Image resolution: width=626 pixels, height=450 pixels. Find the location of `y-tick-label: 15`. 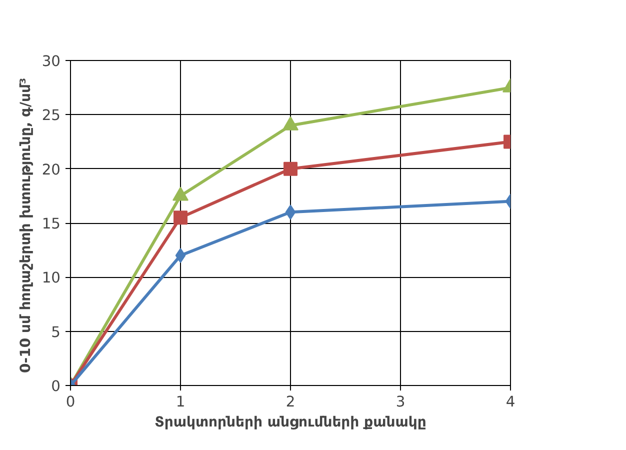

y-tick-label: 15 is located at coordinates (51, 224).